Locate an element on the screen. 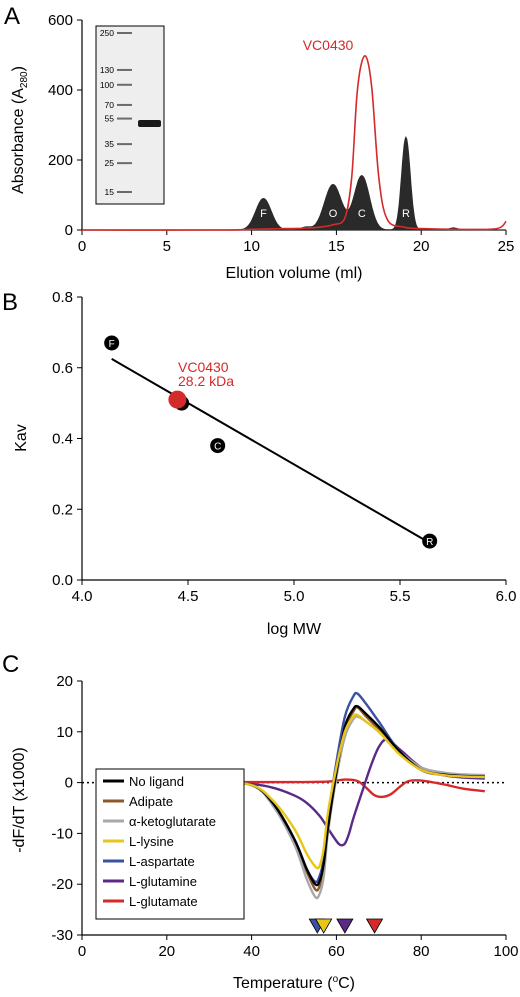 This screenshot has height=997, width=520. gel-background is located at coordinates (130, 115).